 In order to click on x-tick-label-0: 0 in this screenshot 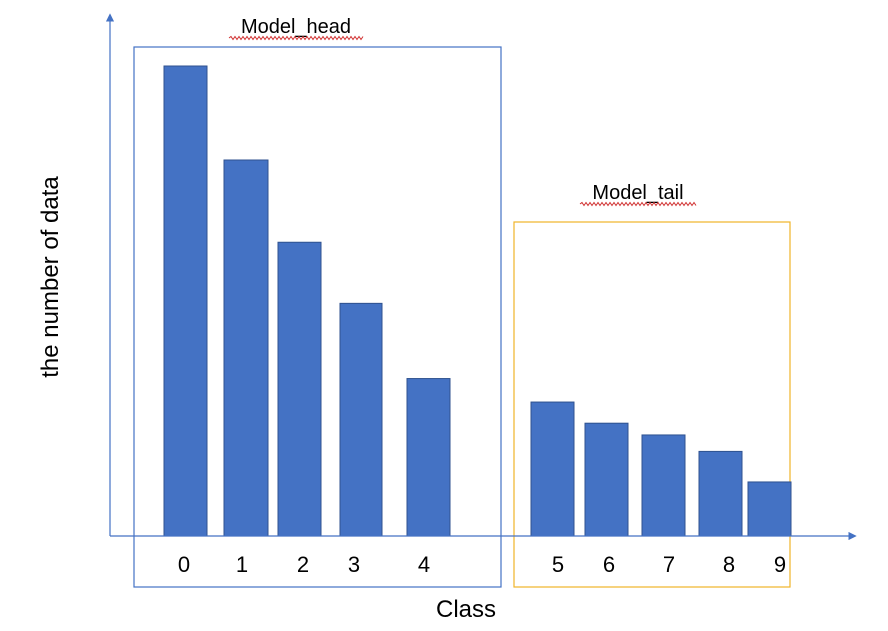, I will do `click(184, 564)`.